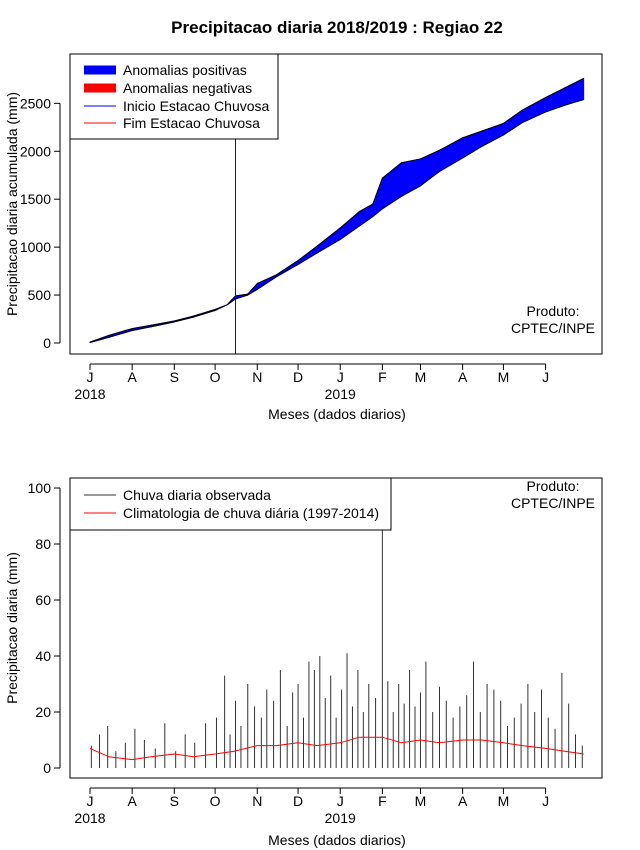  What do you see at coordinates (43, 712) in the screenshot?
I see `y-tick-label: 20` at bounding box center [43, 712].